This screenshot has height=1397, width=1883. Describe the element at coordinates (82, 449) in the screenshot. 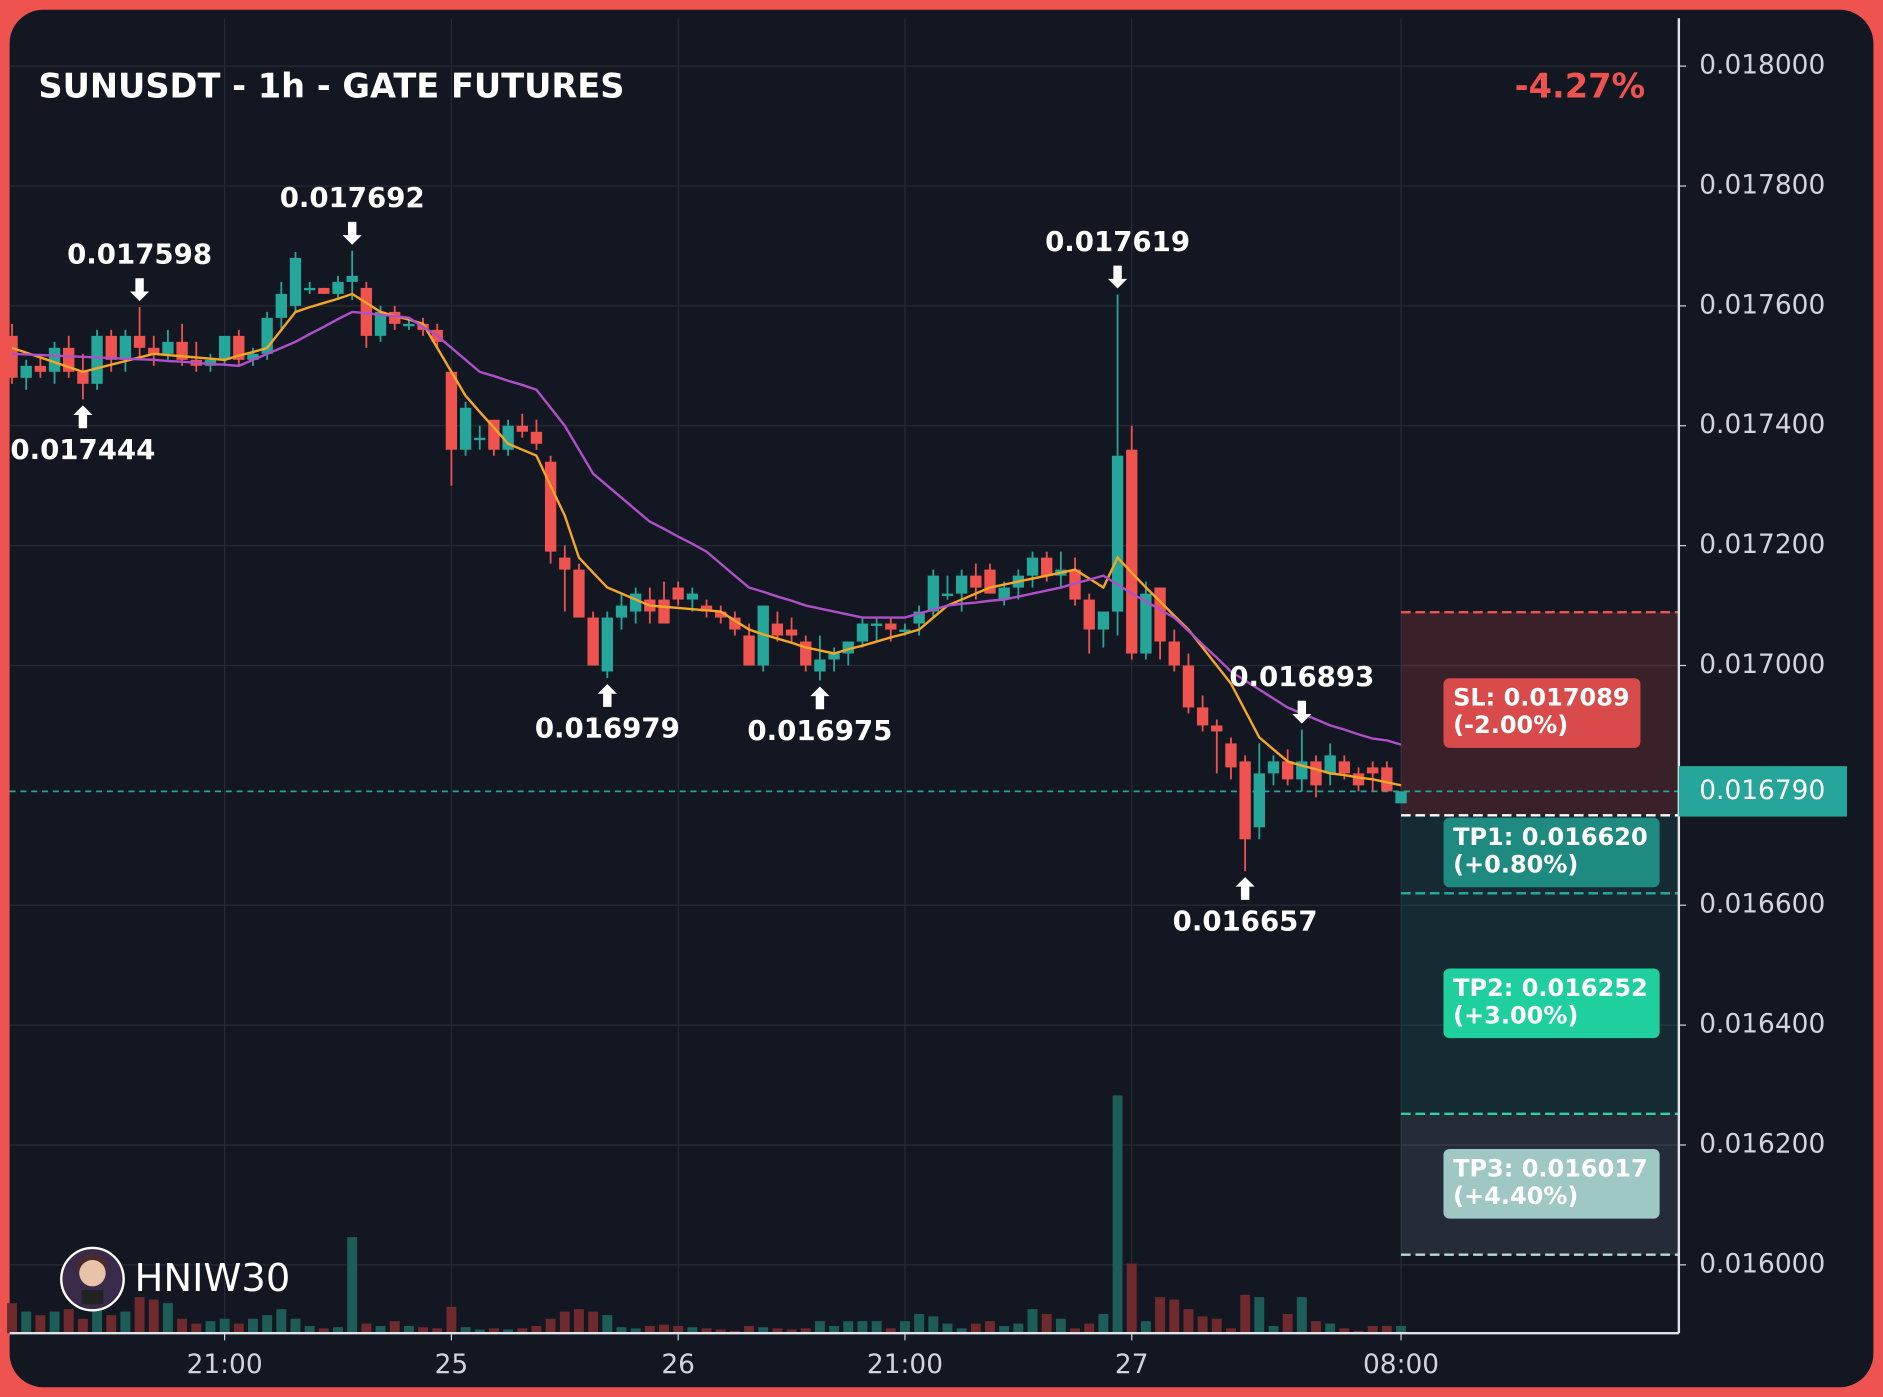

I see `annotation-label: 0.017444` at that location.